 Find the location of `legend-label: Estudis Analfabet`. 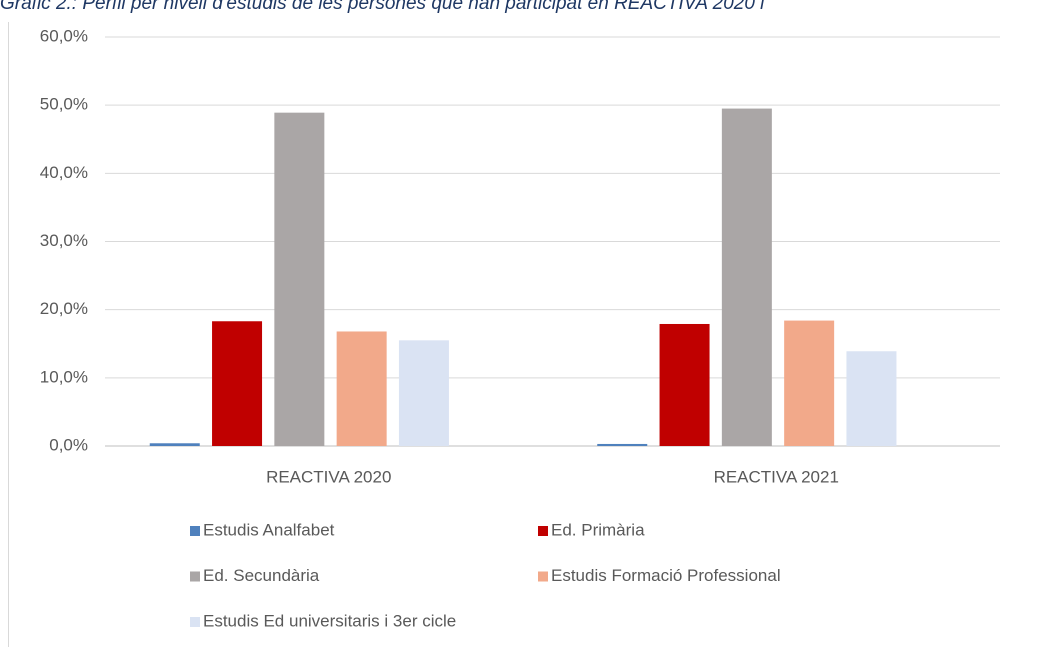

legend-label: Estudis Analfabet is located at coordinates (269, 529).